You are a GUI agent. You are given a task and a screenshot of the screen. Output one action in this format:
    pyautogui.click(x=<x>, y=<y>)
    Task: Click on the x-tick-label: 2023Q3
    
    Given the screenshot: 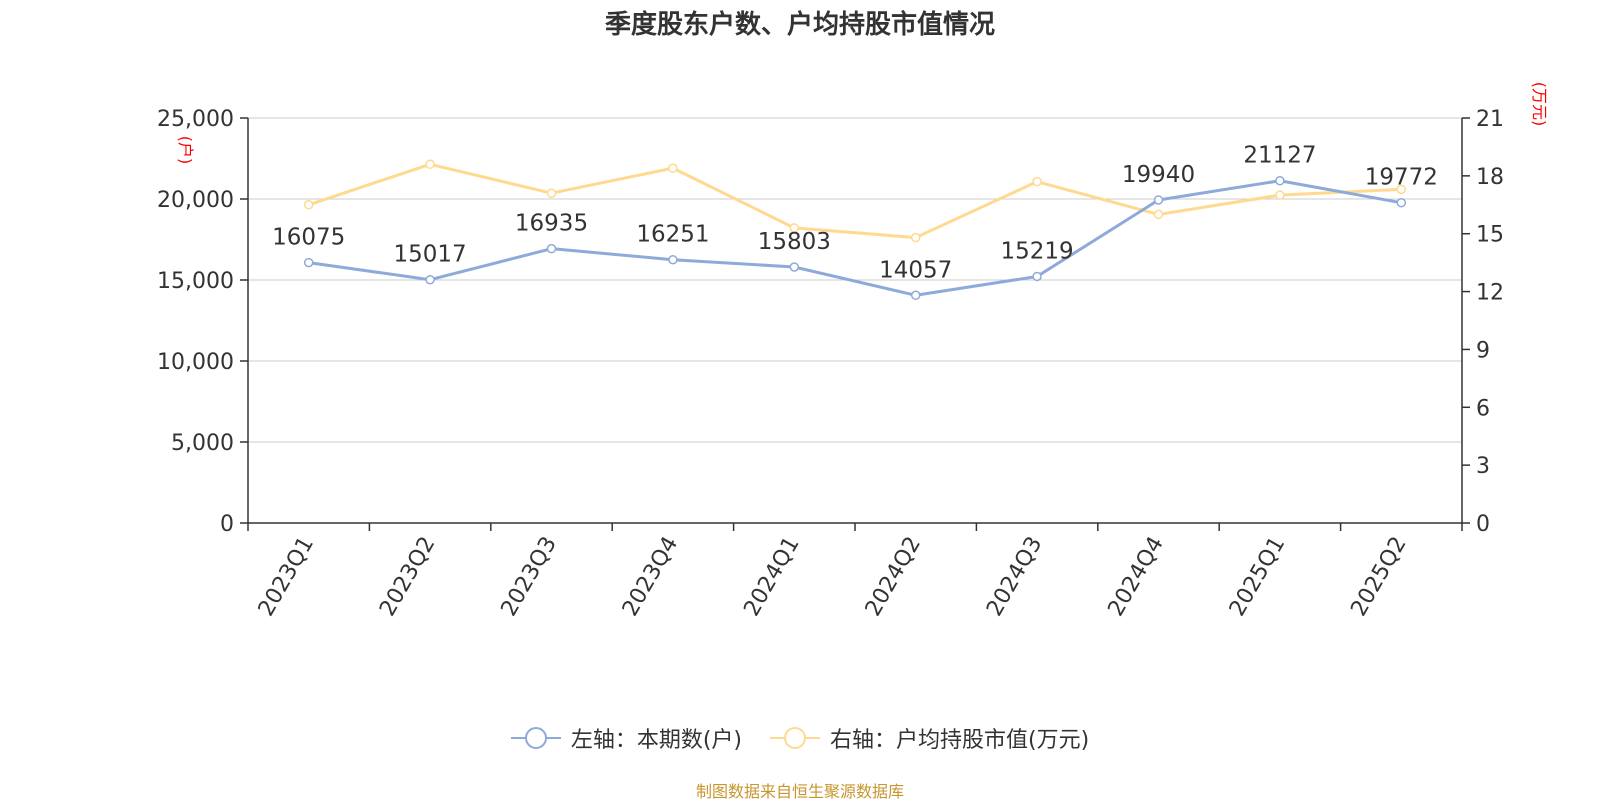 What is the action you would take?
    pyautogui.click(x=529, y=577)
    